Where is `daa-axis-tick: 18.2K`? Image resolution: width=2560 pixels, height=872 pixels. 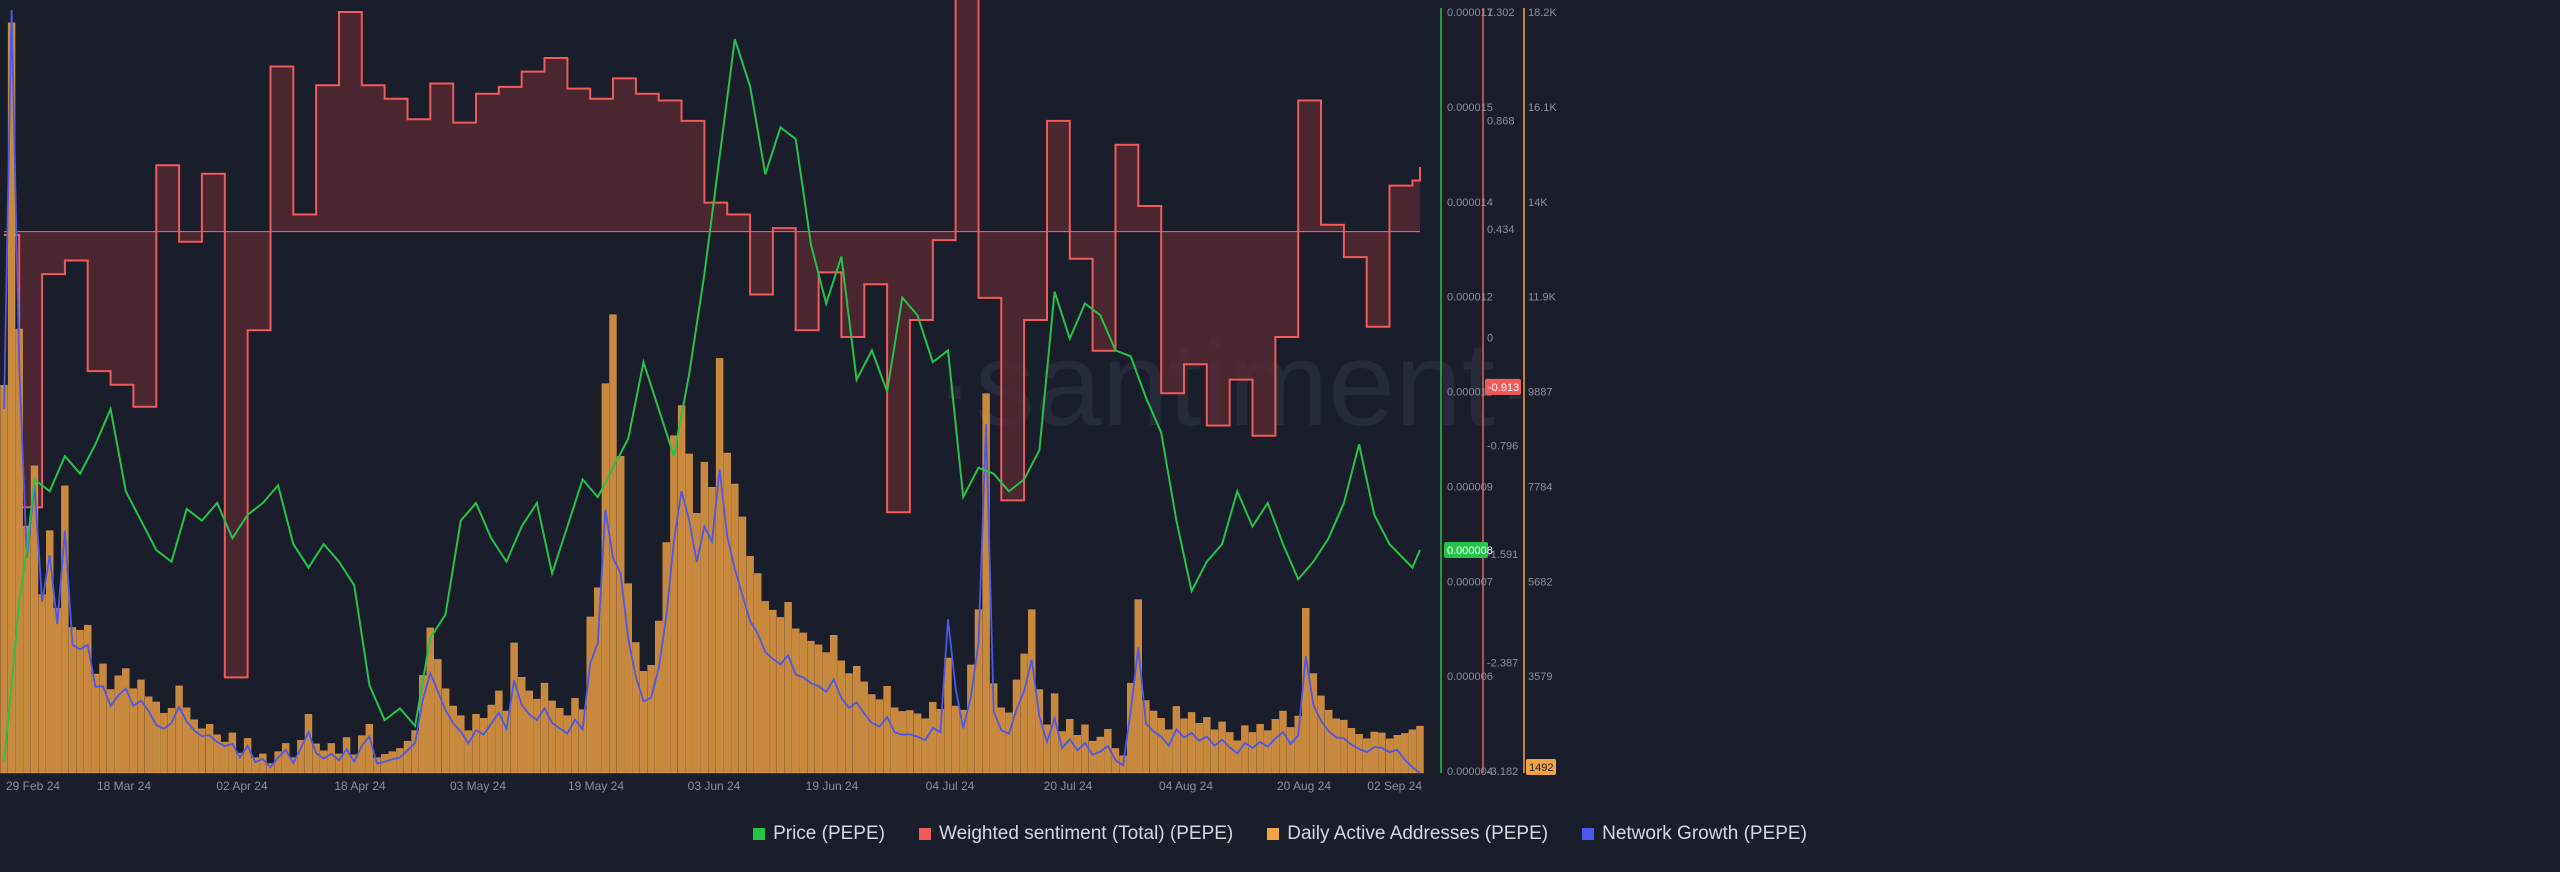
daa-axis-tick: 18.2K is located at coordinates (1542, 13).